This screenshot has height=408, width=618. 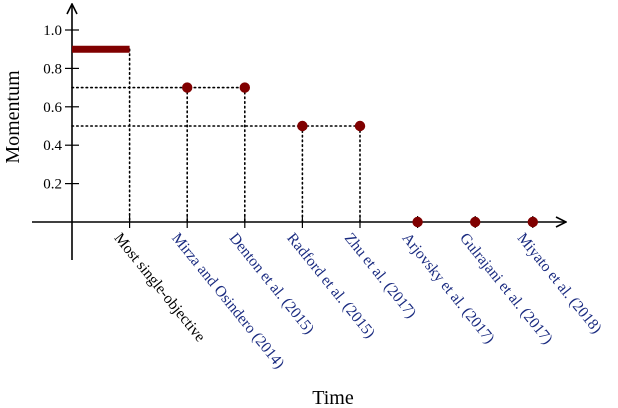 I want to click on y-tick-label: 0.4, so click(x=52, y=146).